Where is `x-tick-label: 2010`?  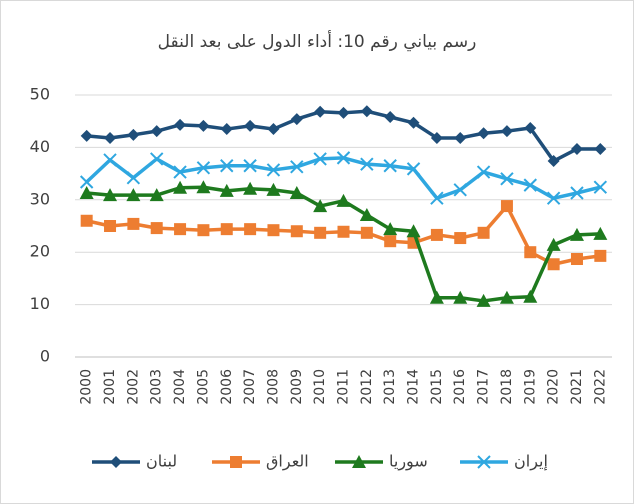
x-tick-label: 2010 is located at coordinates (320, 387).